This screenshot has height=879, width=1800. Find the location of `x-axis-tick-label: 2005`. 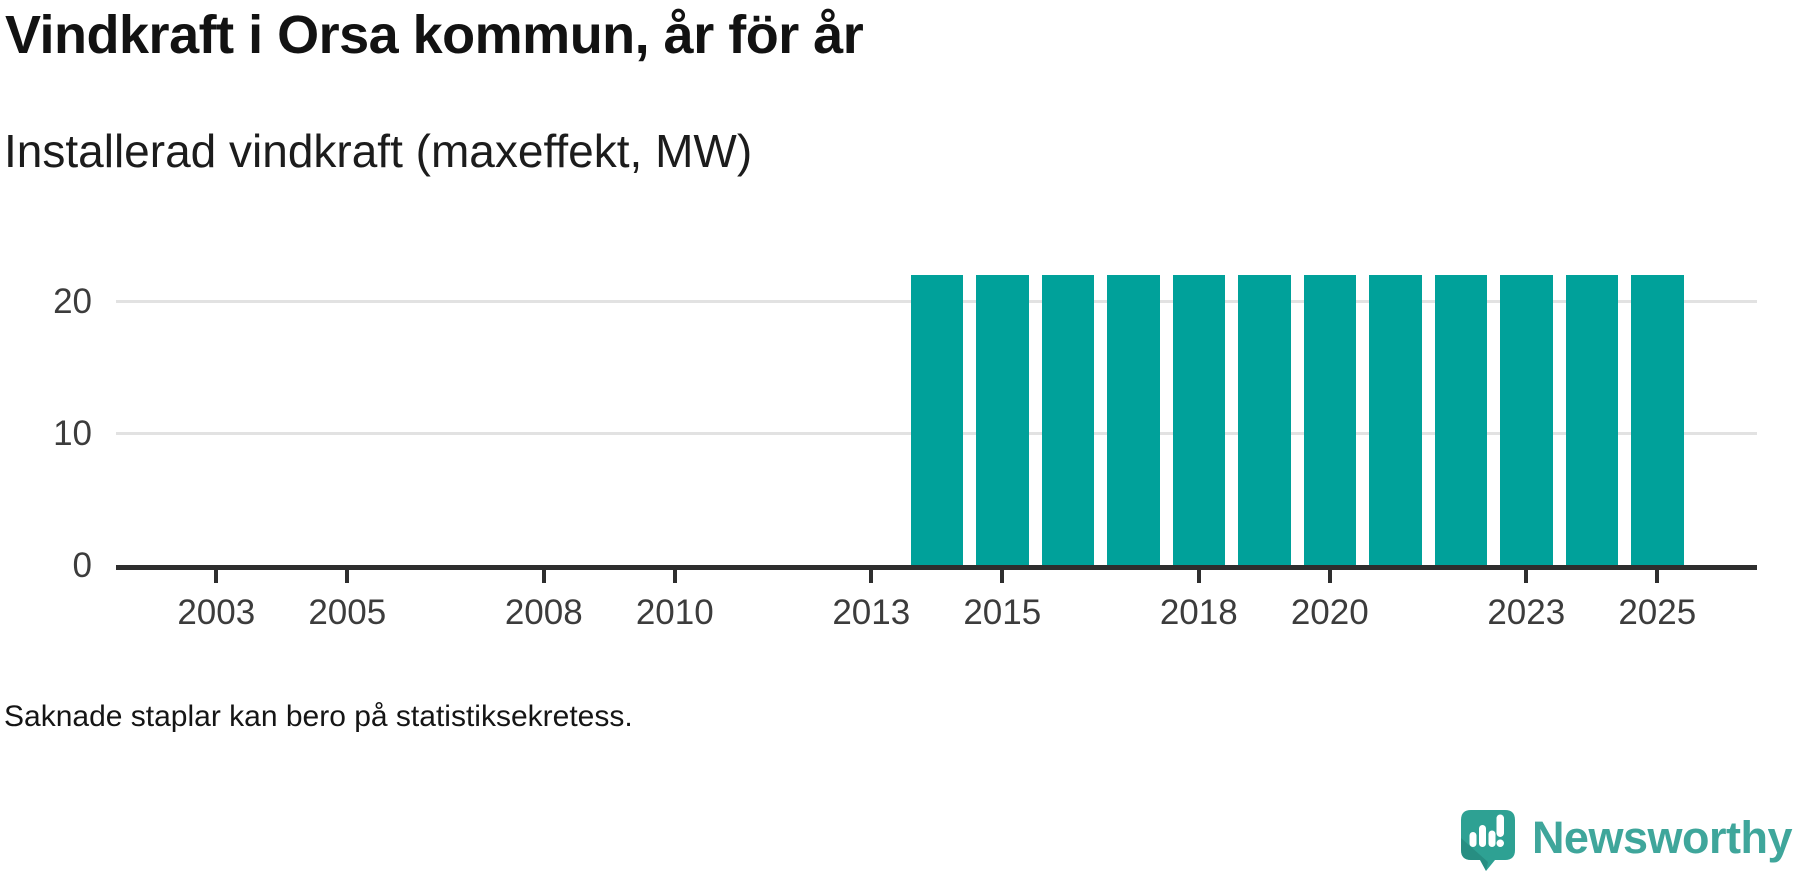

x-axis-tick-label: 2005 is located at coordinates (347, 612).